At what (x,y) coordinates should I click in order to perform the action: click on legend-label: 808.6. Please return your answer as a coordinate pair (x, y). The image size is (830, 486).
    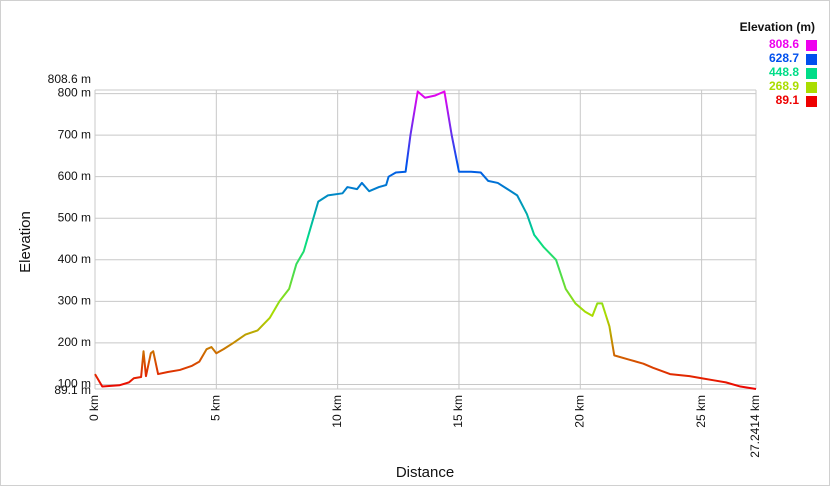
    Looking at the image, I should click on (784, 44).